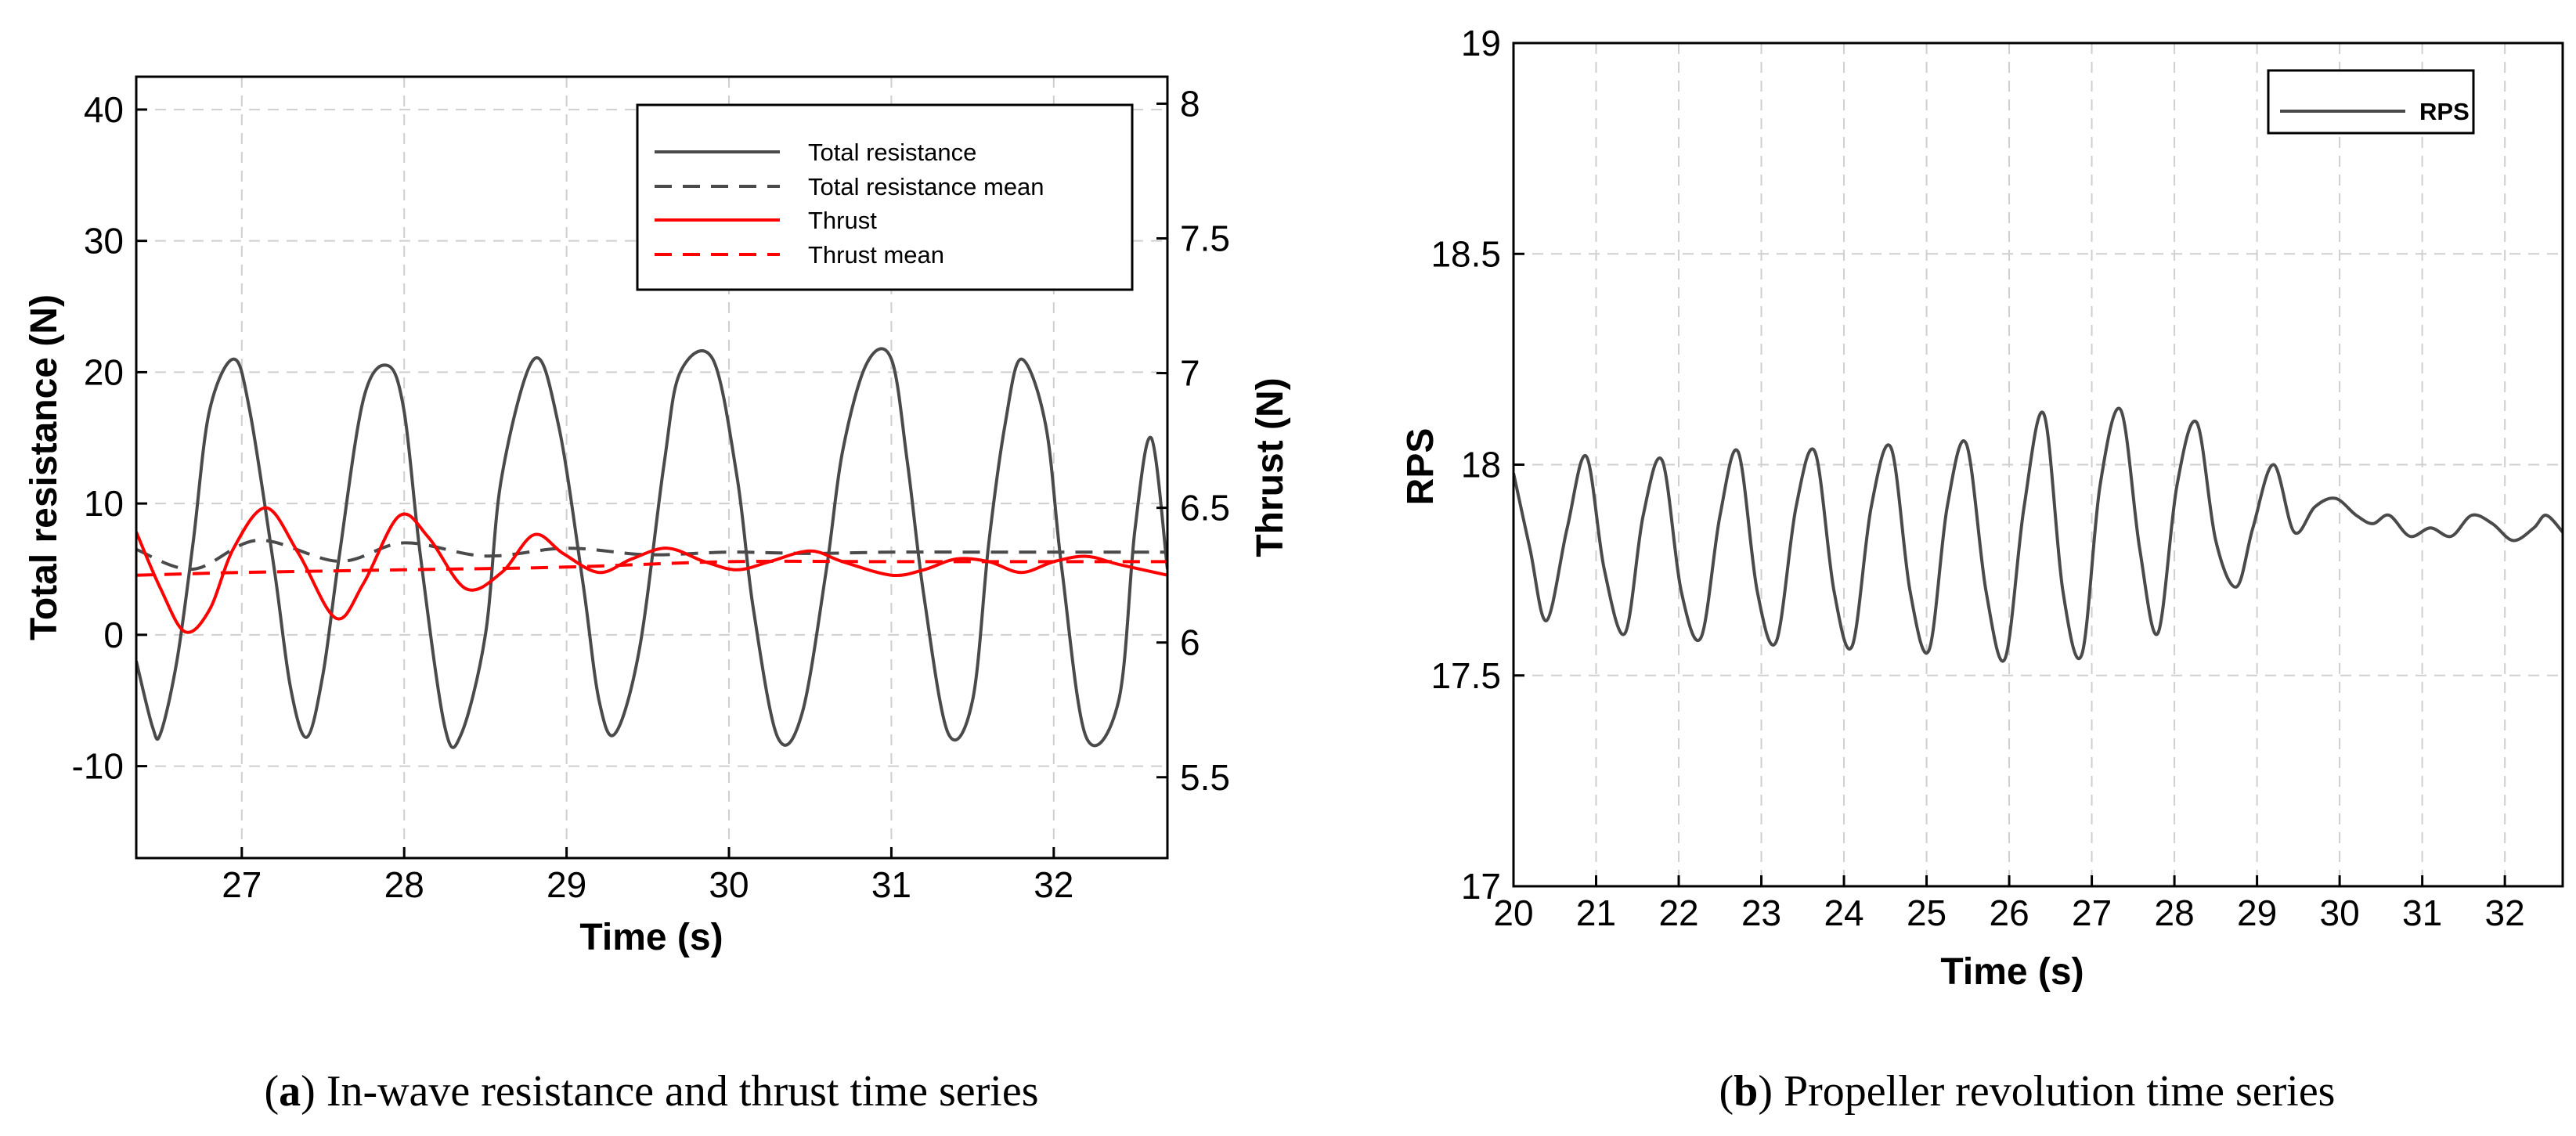 This screenshot has height=1136, width=2576. What do you see at coordinates (1596, 913) in the screenshot?
I see `chart-b-xtick-label: 21` at bounding box center [1596, 913].